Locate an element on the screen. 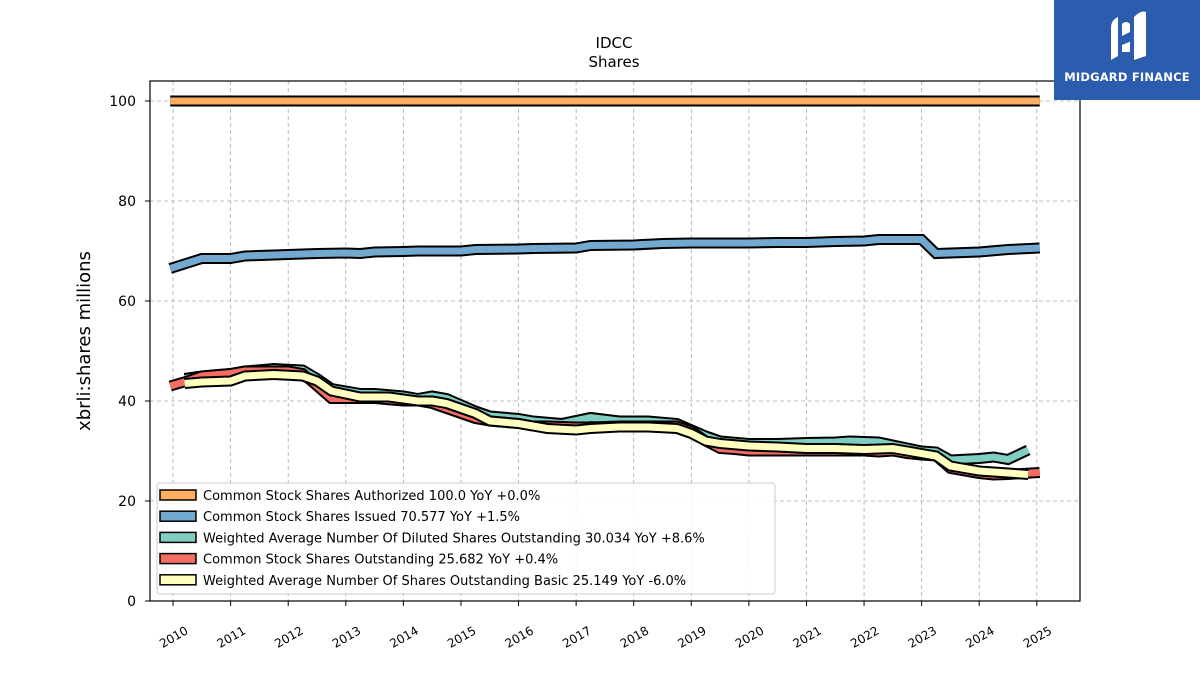  x-tick-label: 2014 is located at coordinates (403, 636).